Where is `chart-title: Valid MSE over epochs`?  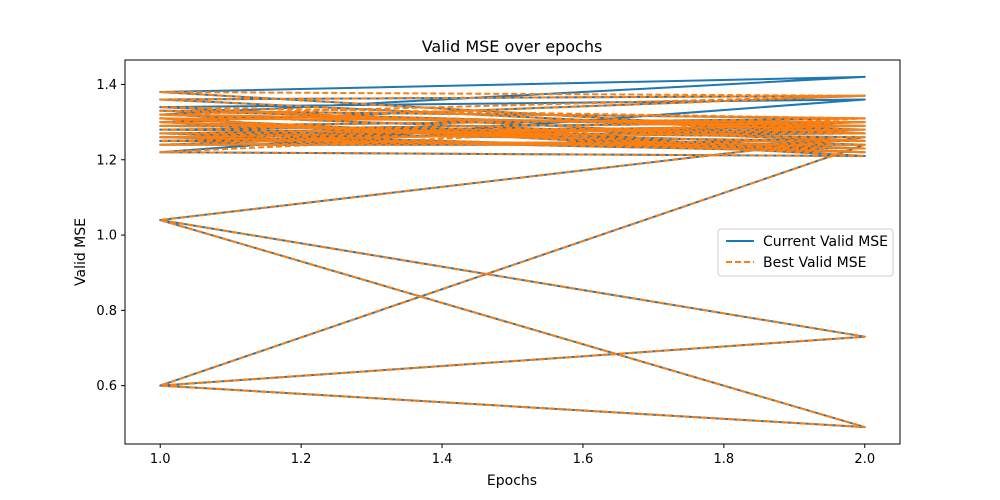 chart-title: Valid MSE over epochs is located at coordinates (512, 46).